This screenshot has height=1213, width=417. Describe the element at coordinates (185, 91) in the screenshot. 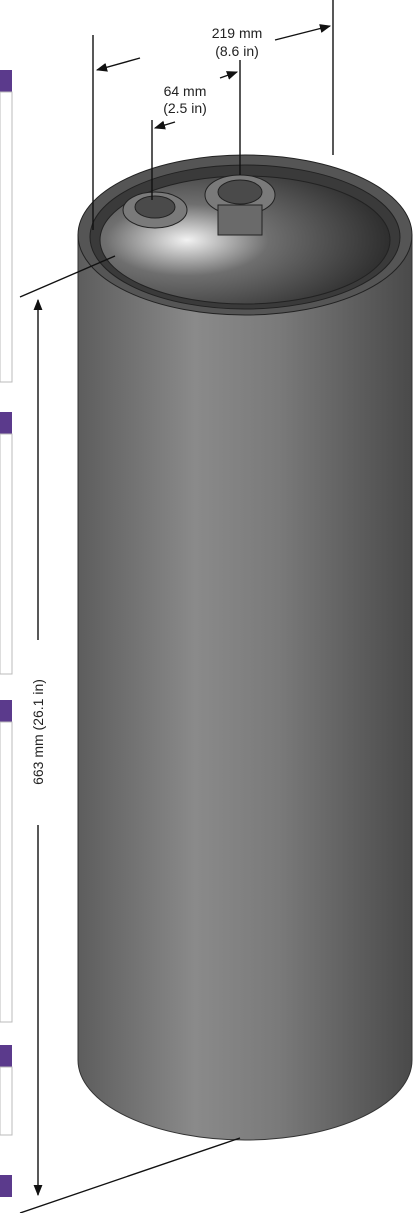

I see `port-metric: 64 mm` at that location.